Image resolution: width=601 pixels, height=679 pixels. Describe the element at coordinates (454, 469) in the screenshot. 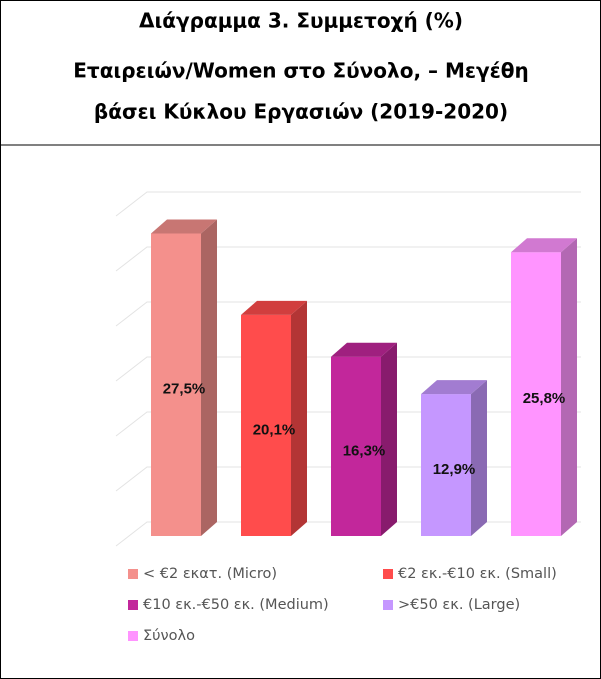

I see `value-label: 12,9%` at that location.